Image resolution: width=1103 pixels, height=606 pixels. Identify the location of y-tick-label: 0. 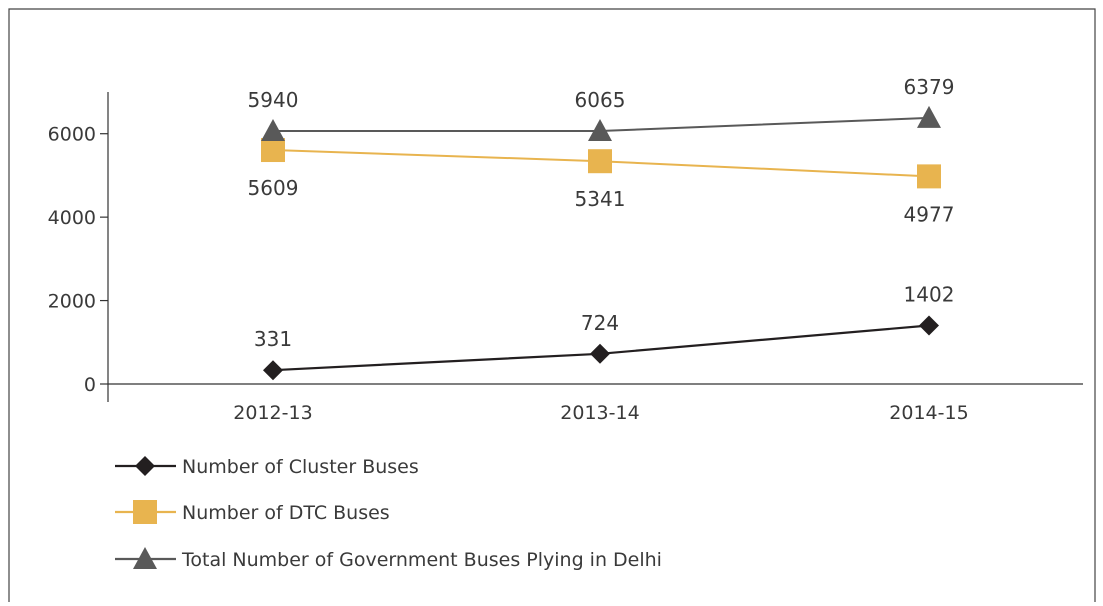
(90, 385).